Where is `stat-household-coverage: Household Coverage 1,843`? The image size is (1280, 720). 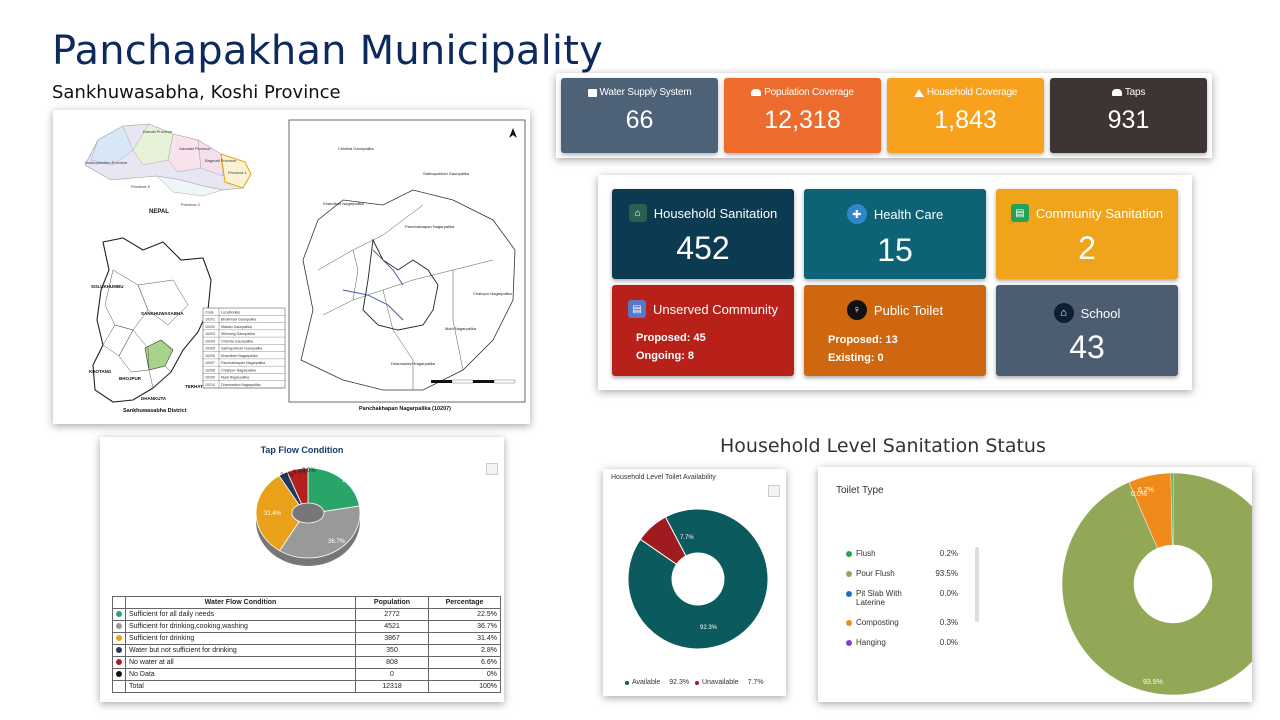
stat-household-coverage: Household Coverage 1,843 is located at coordinates (965, 115).